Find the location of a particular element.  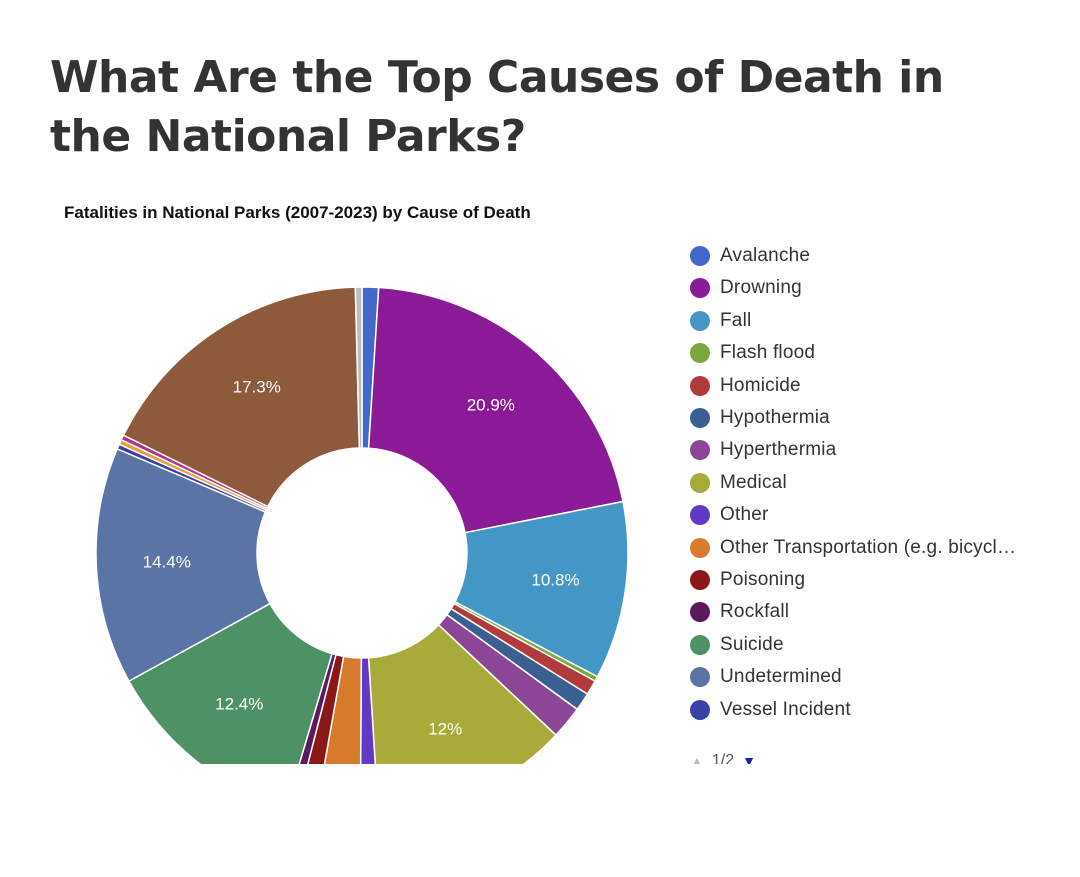

legend-item: Medical is located at coordinates (738, 483).